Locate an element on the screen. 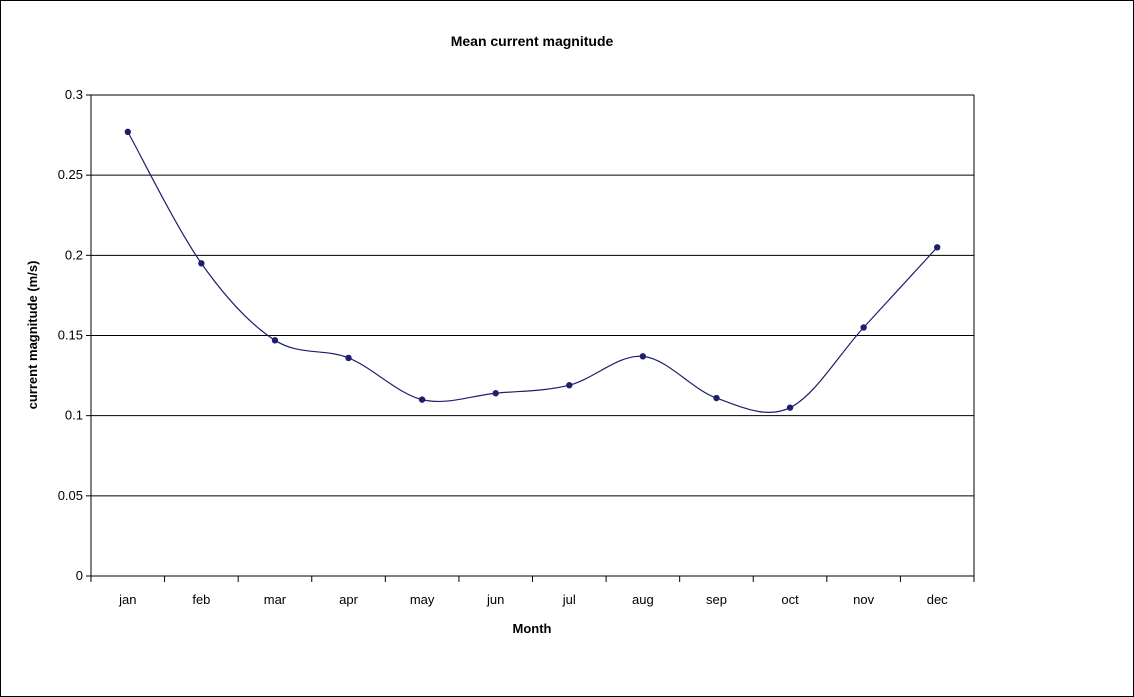 This screenshot has width=1134, height=697. x-tick-label: mar is located at coordinates (275, 599).